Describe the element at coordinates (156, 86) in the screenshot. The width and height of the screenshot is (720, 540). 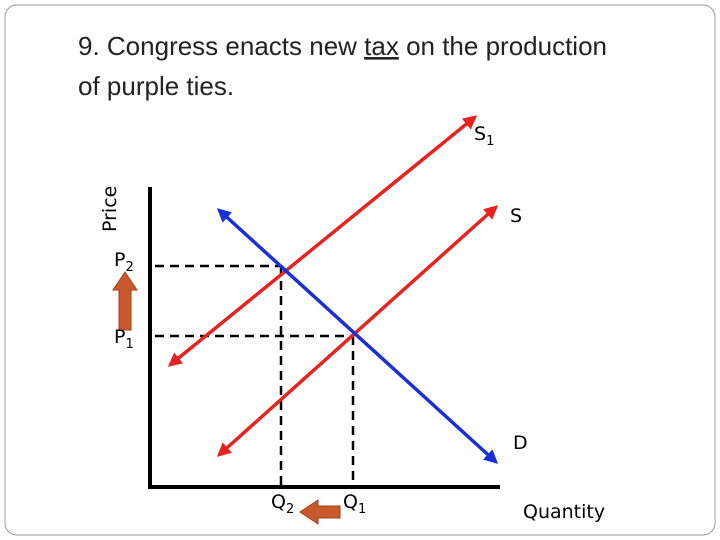
I see `title-line-2: of purple ties.` at that location.